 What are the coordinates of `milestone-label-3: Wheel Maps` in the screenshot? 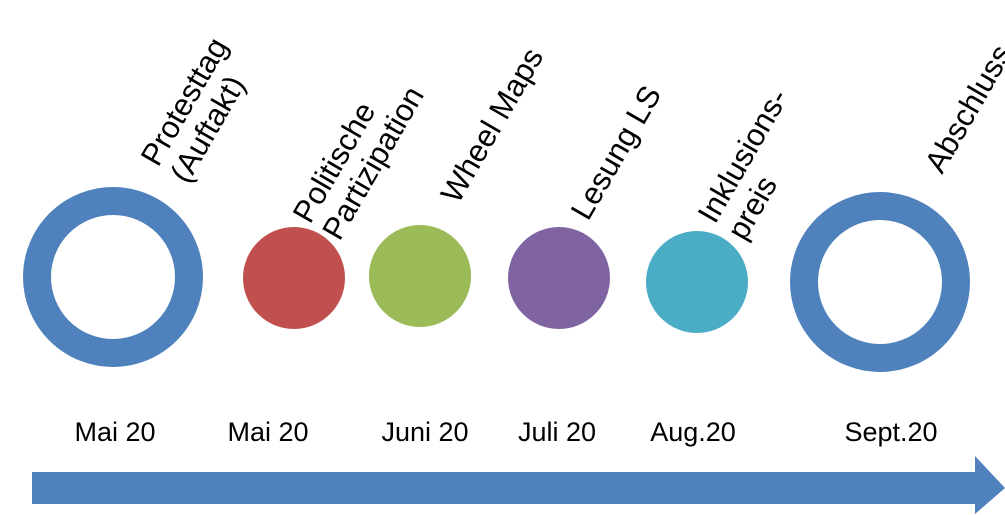 It's located at (492, 125).